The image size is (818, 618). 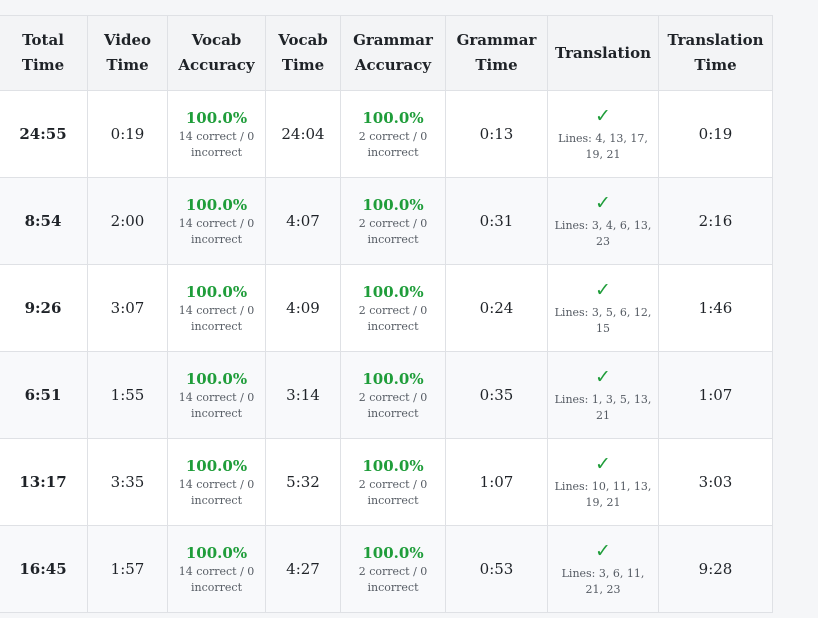 What do you see at coordinates (44, 569) in the screenshot?
I see `total-time-cell: 16:45` at bounding box center [44, 569].